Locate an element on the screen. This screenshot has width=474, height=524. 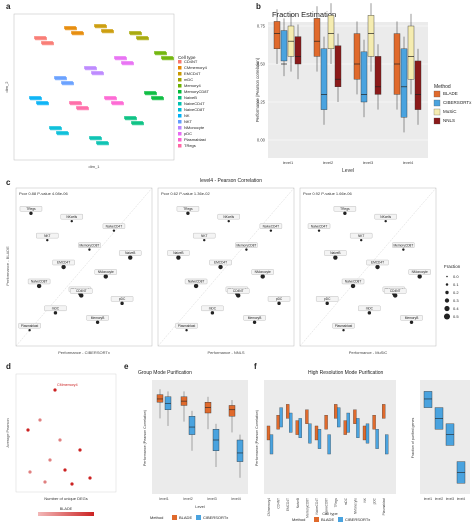
f-xtick: TRegs is located at coordinates (336, 503).